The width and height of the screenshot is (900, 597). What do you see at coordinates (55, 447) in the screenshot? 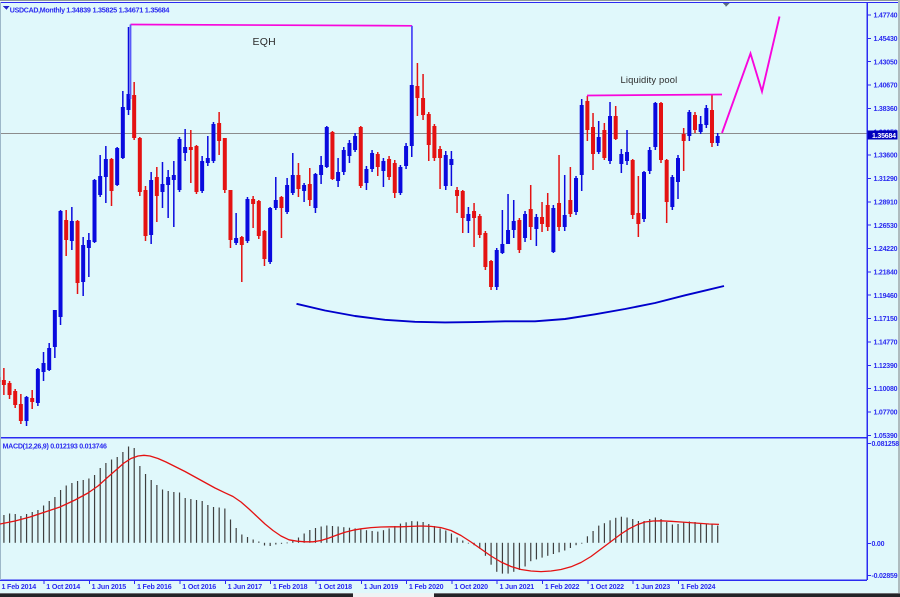
I see `svg-text:MACD(12,26,9) 0.012193 0.01374: MACD(12,26,9) 0.012193 0.013746` at bounding box center [55, 447].